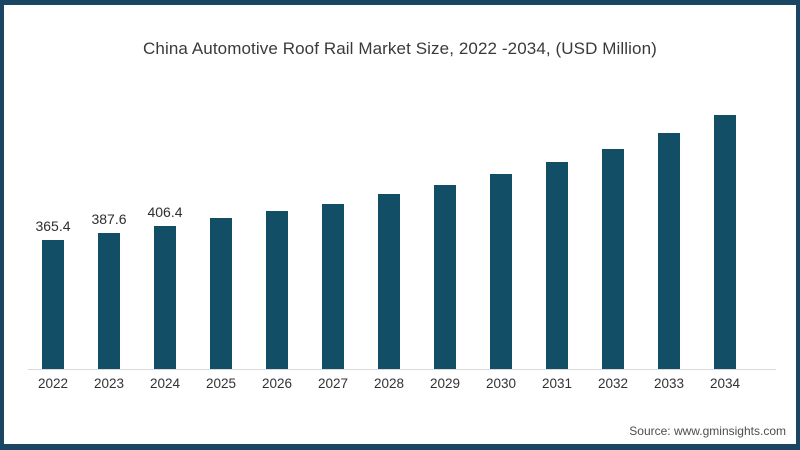 This screenshot has height=450, width=800. Describe the element at coordinates (53, 304) in the screenshot. I see `bar-2022` at that location.